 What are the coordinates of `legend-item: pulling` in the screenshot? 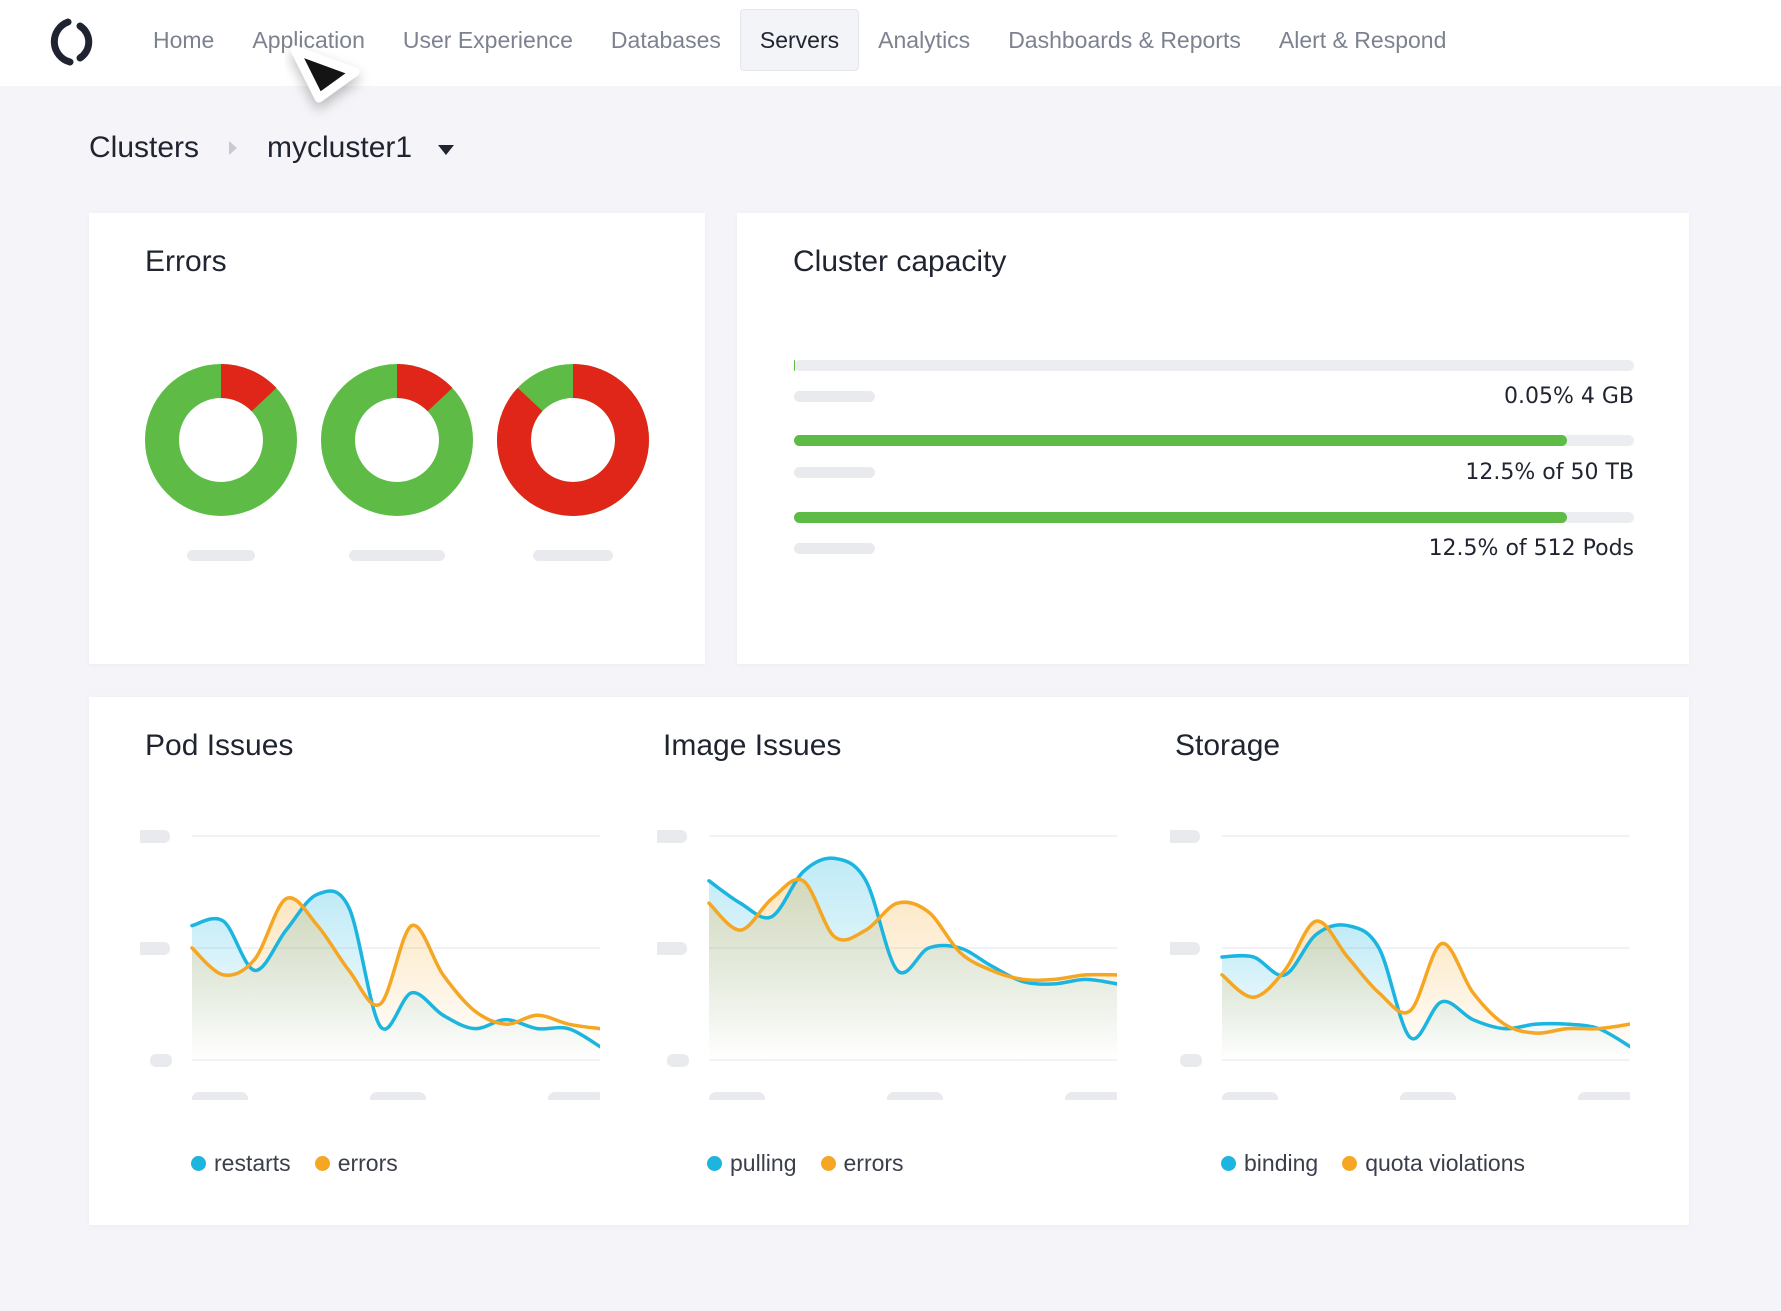 It's located at (752, 1163).